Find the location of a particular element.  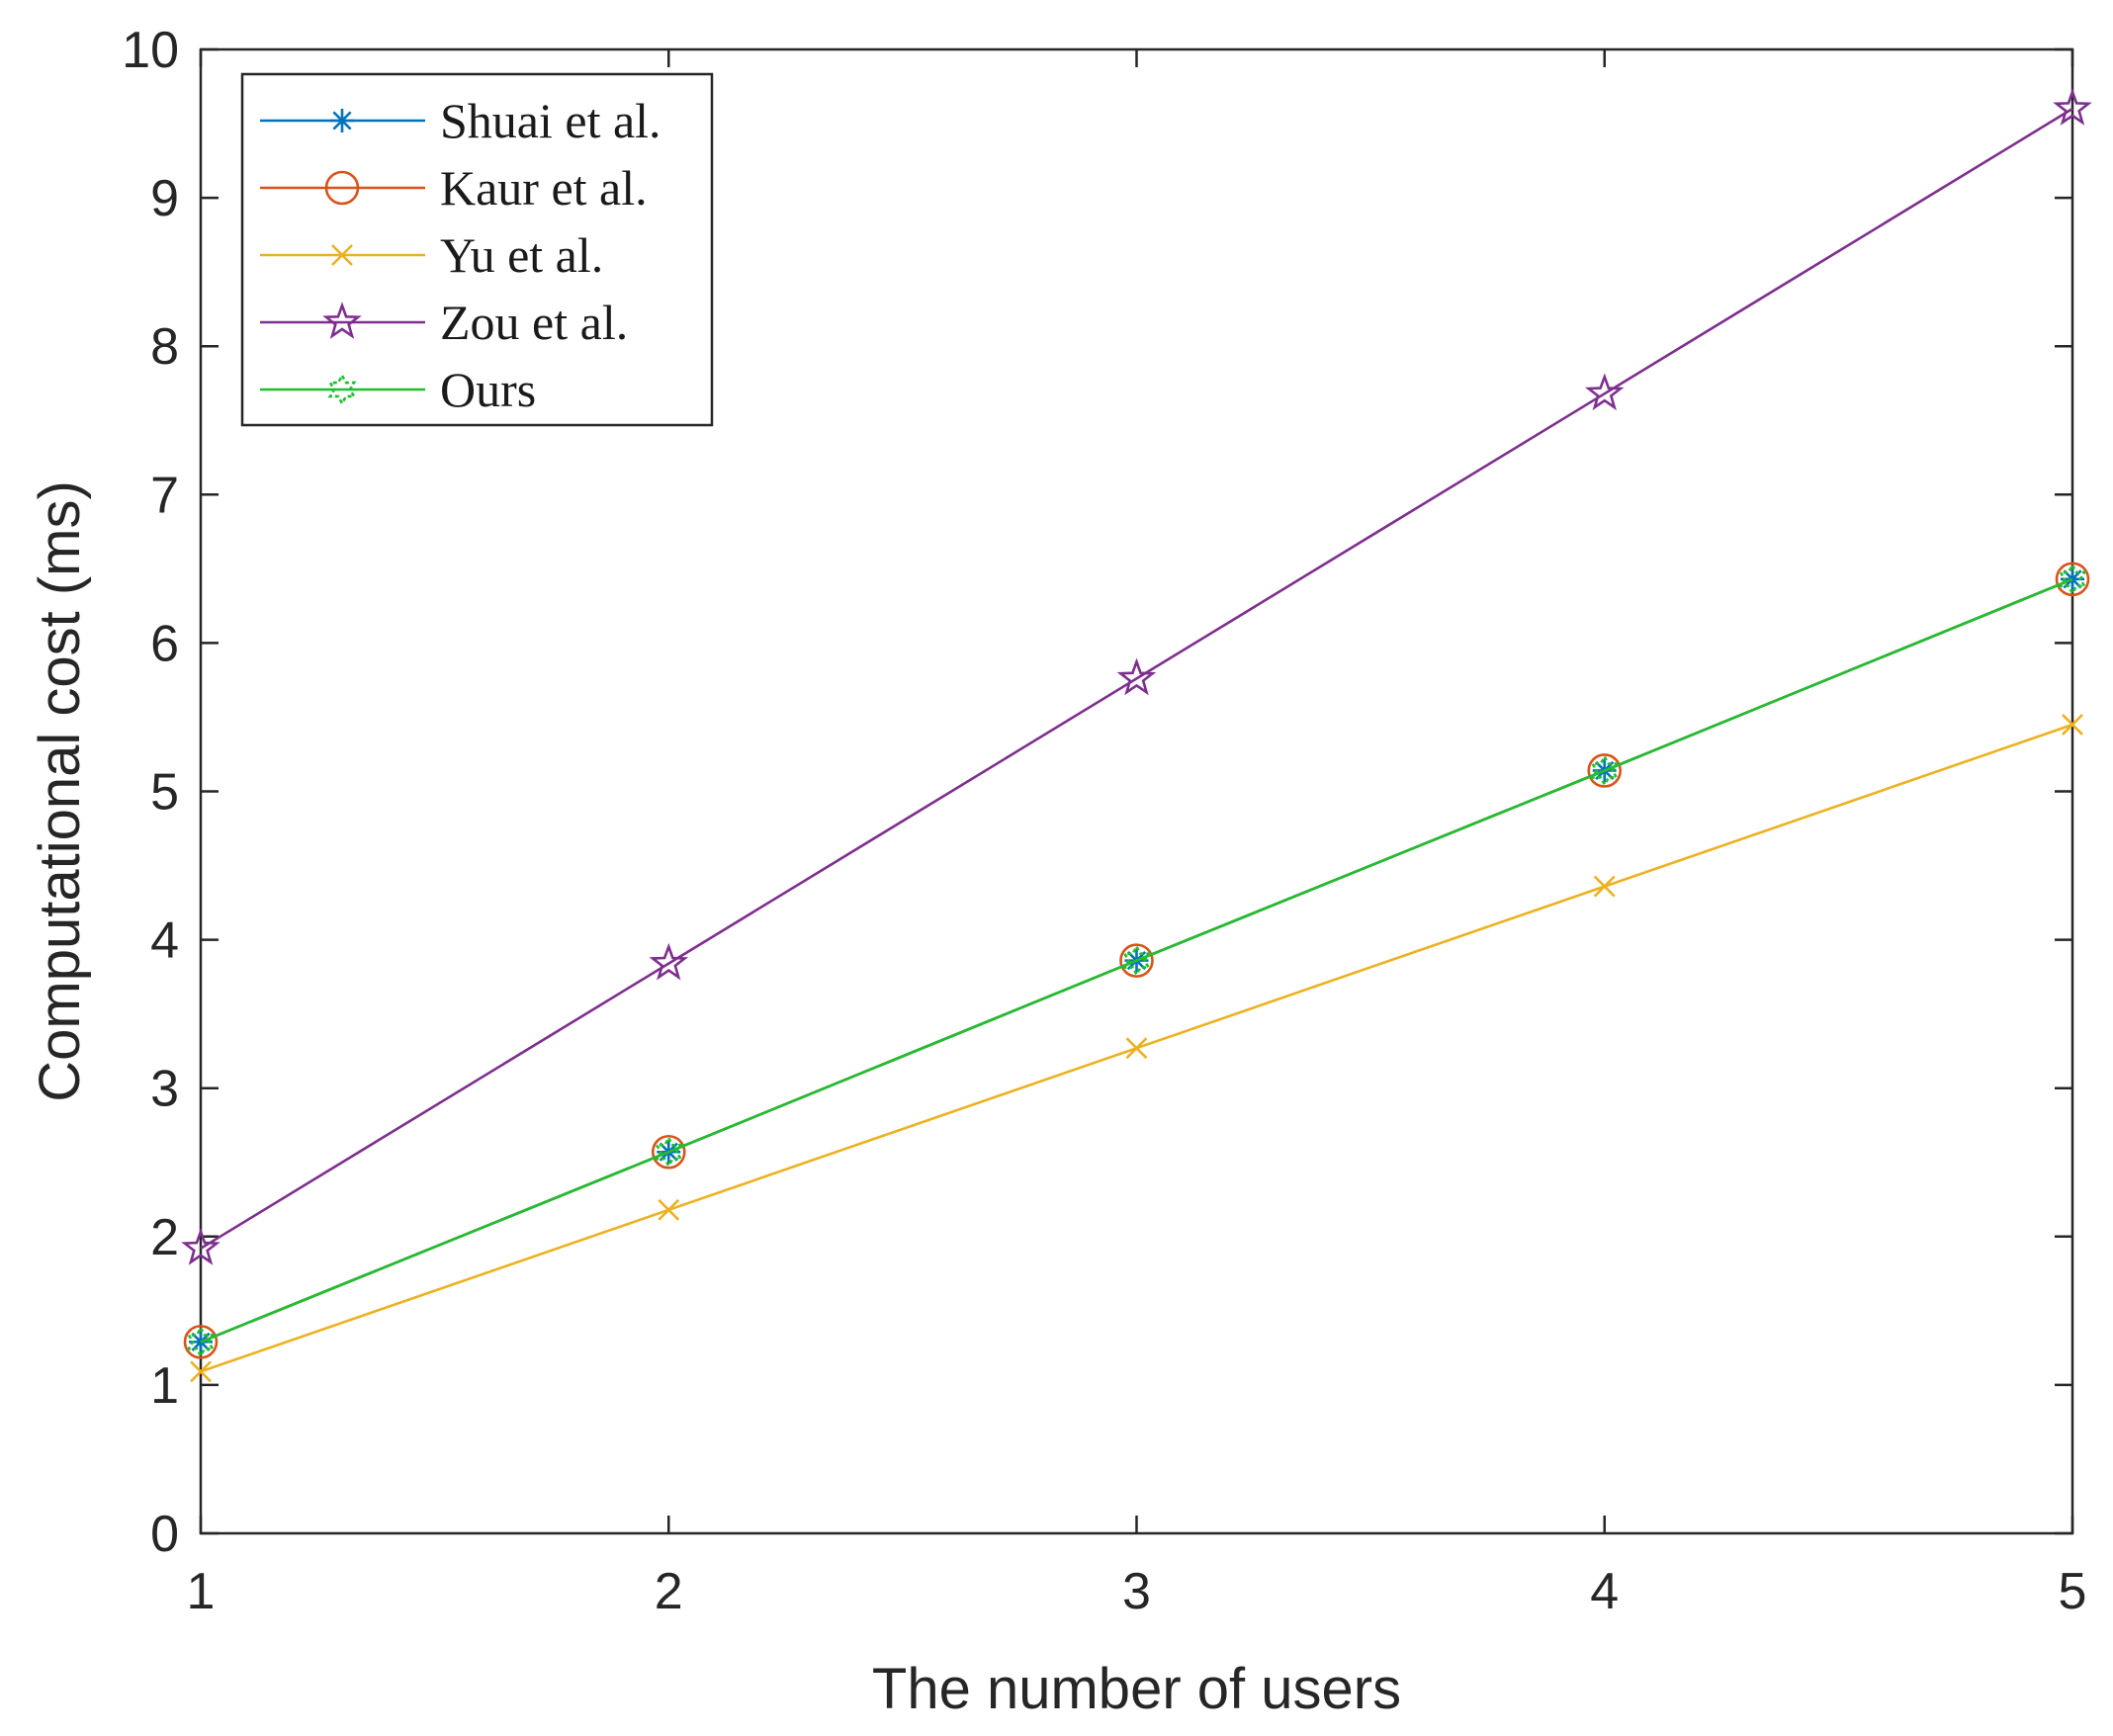

legend-item-ours: Ours is located at coordinates (398, 389).